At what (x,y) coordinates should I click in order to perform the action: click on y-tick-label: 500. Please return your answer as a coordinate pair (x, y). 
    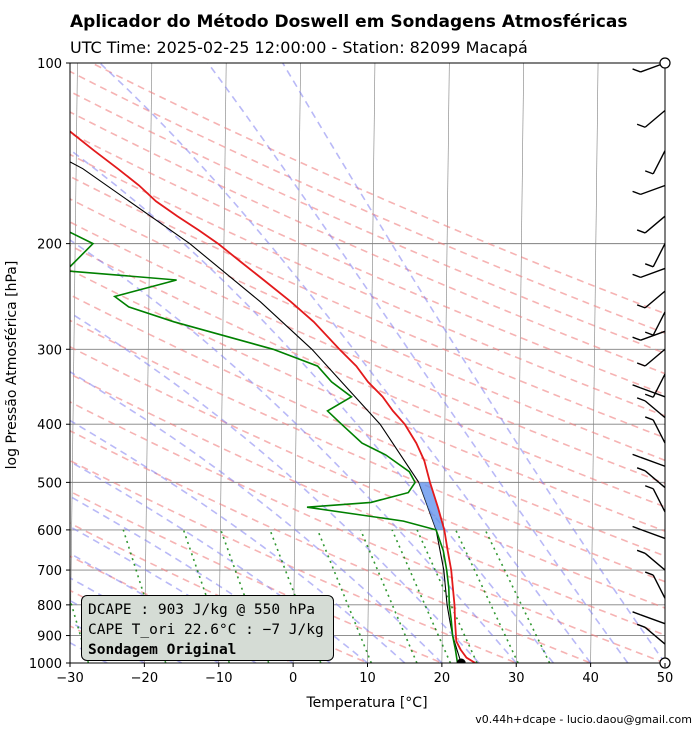
    Looking at the image, I should click on (49, 483).